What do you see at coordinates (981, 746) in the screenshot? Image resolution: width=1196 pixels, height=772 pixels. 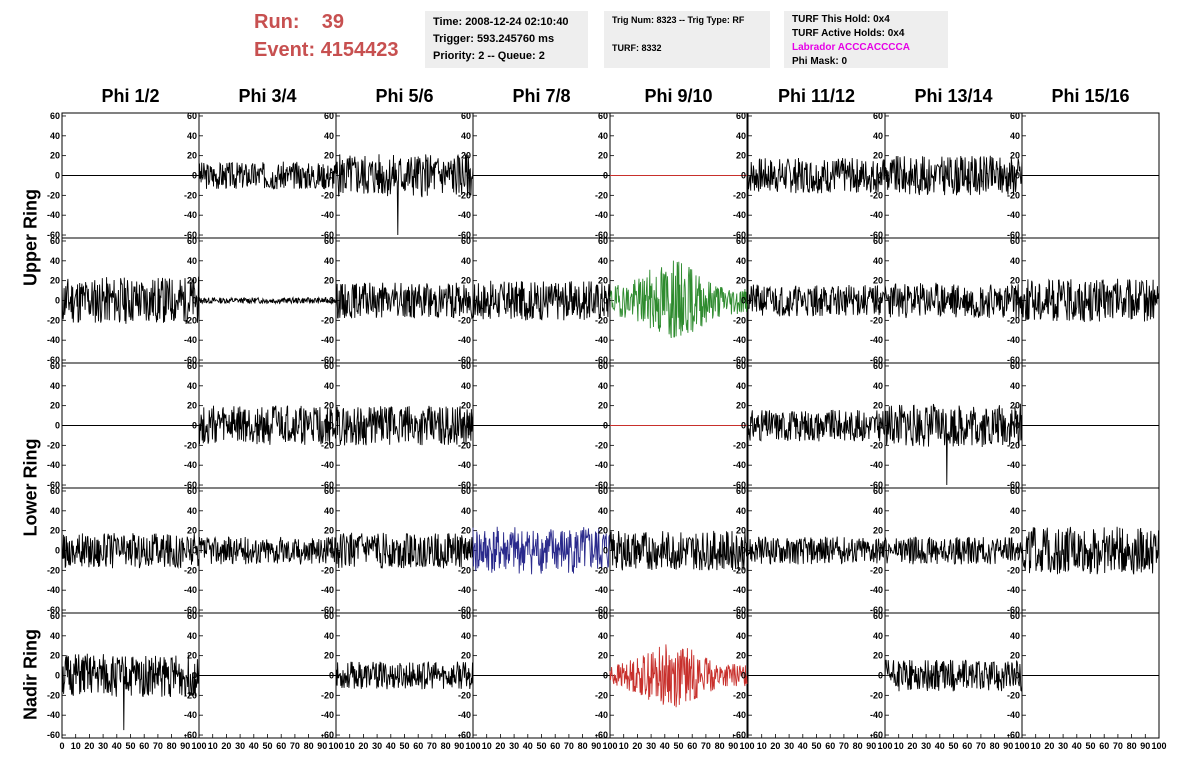 I see `x-tick-label: 70` at bounding box center [981, 746].